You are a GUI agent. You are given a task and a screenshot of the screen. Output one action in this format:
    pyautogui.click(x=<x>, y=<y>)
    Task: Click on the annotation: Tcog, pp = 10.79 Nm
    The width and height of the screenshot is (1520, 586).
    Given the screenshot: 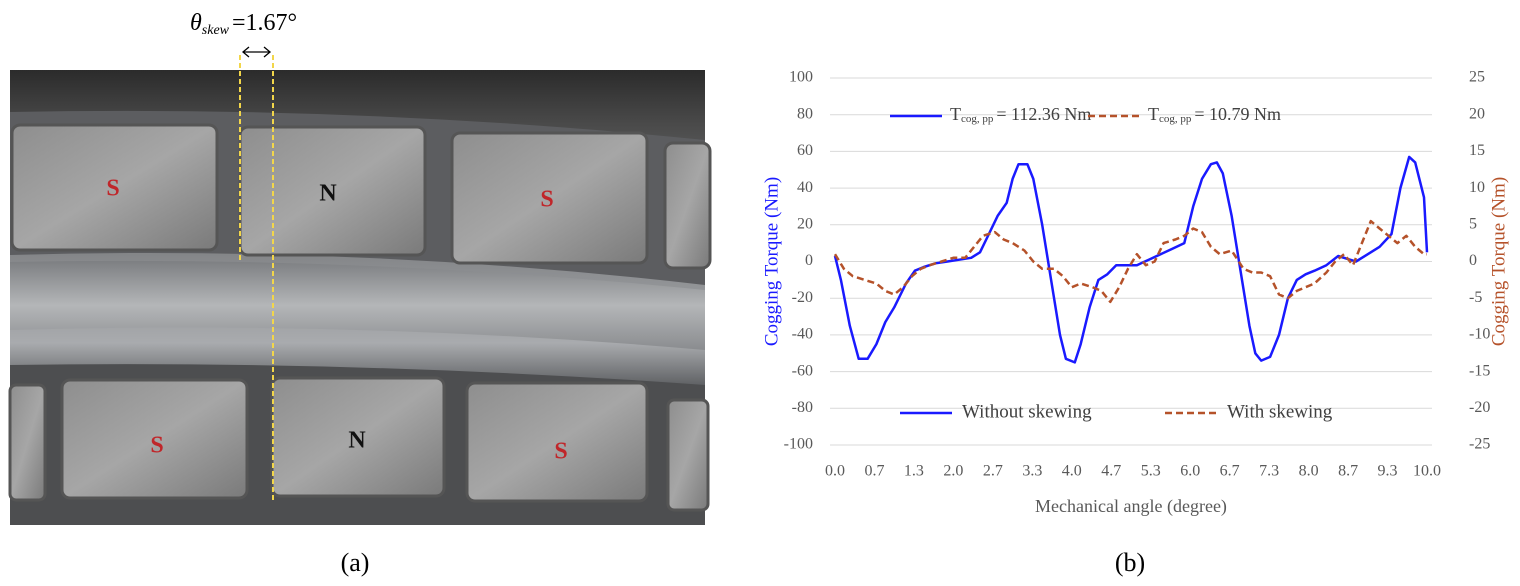 What is the action you would take?
    pyautogui.click(x=1214, y=114)
    